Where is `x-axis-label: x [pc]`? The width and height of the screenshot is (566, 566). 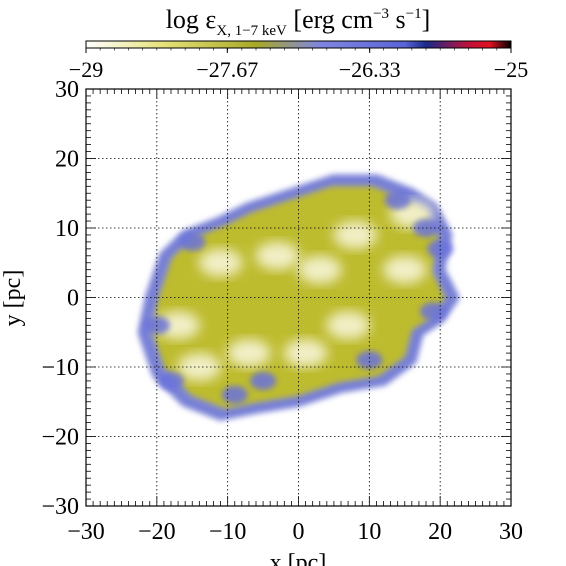 x-axis-label: x [pc] is located at coordinates (298, 558).